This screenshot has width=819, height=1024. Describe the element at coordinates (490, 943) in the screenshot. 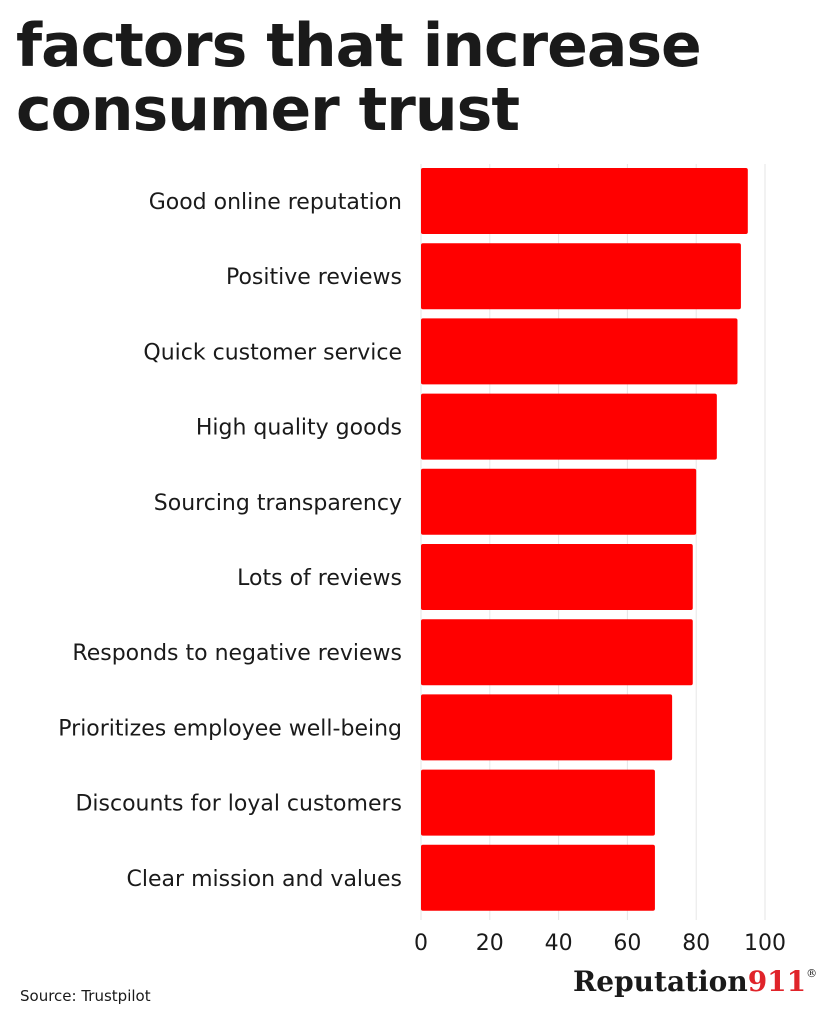

I see `x-tick-label: 20` at that location.